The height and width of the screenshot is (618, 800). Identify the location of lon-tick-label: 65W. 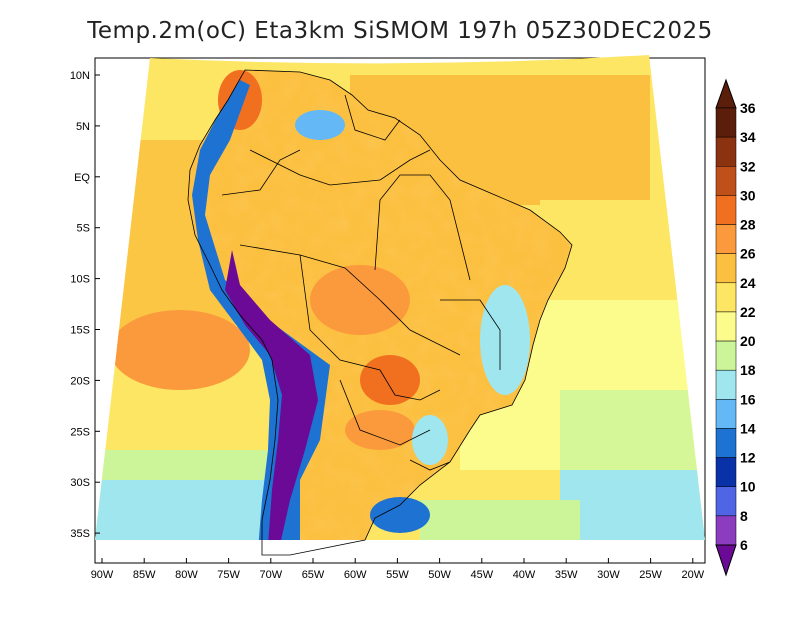
(313, 575).